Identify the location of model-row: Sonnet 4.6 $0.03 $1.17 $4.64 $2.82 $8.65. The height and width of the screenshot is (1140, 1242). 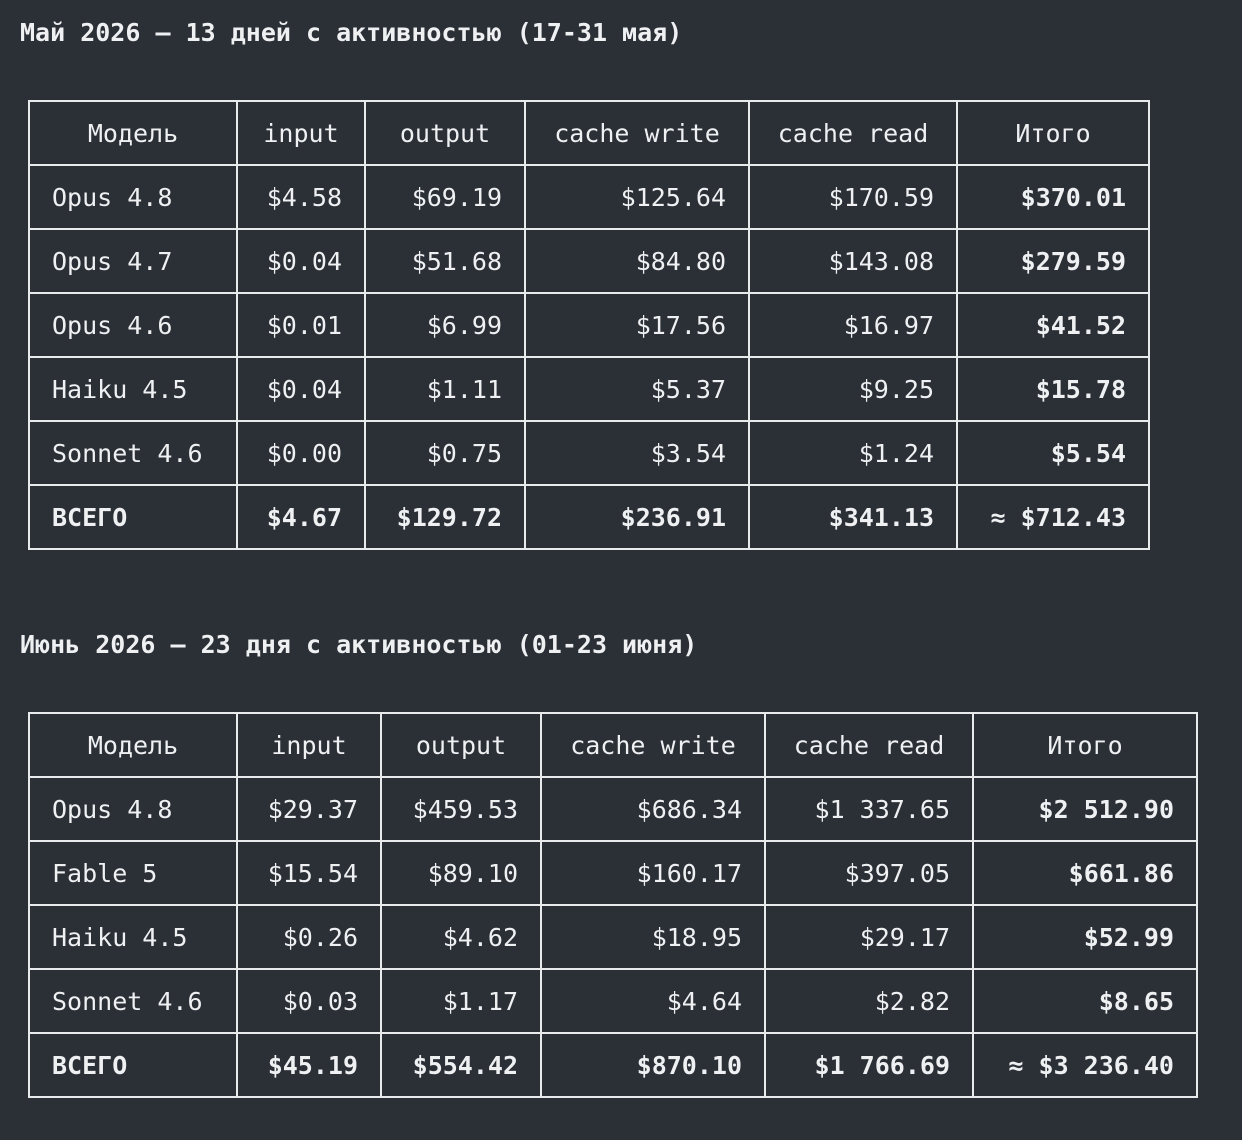
(613, 1001).